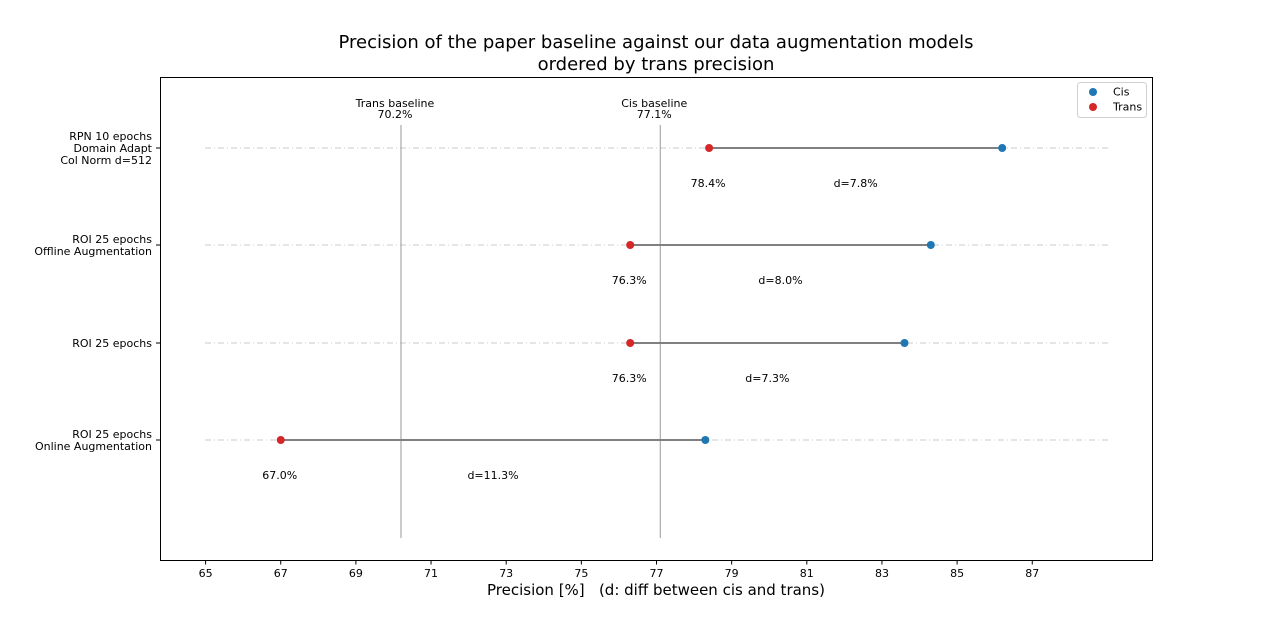  Describe the element at coordinates (1032, 573) in the screenshot. I see `x-tick-label: 87` at that location.